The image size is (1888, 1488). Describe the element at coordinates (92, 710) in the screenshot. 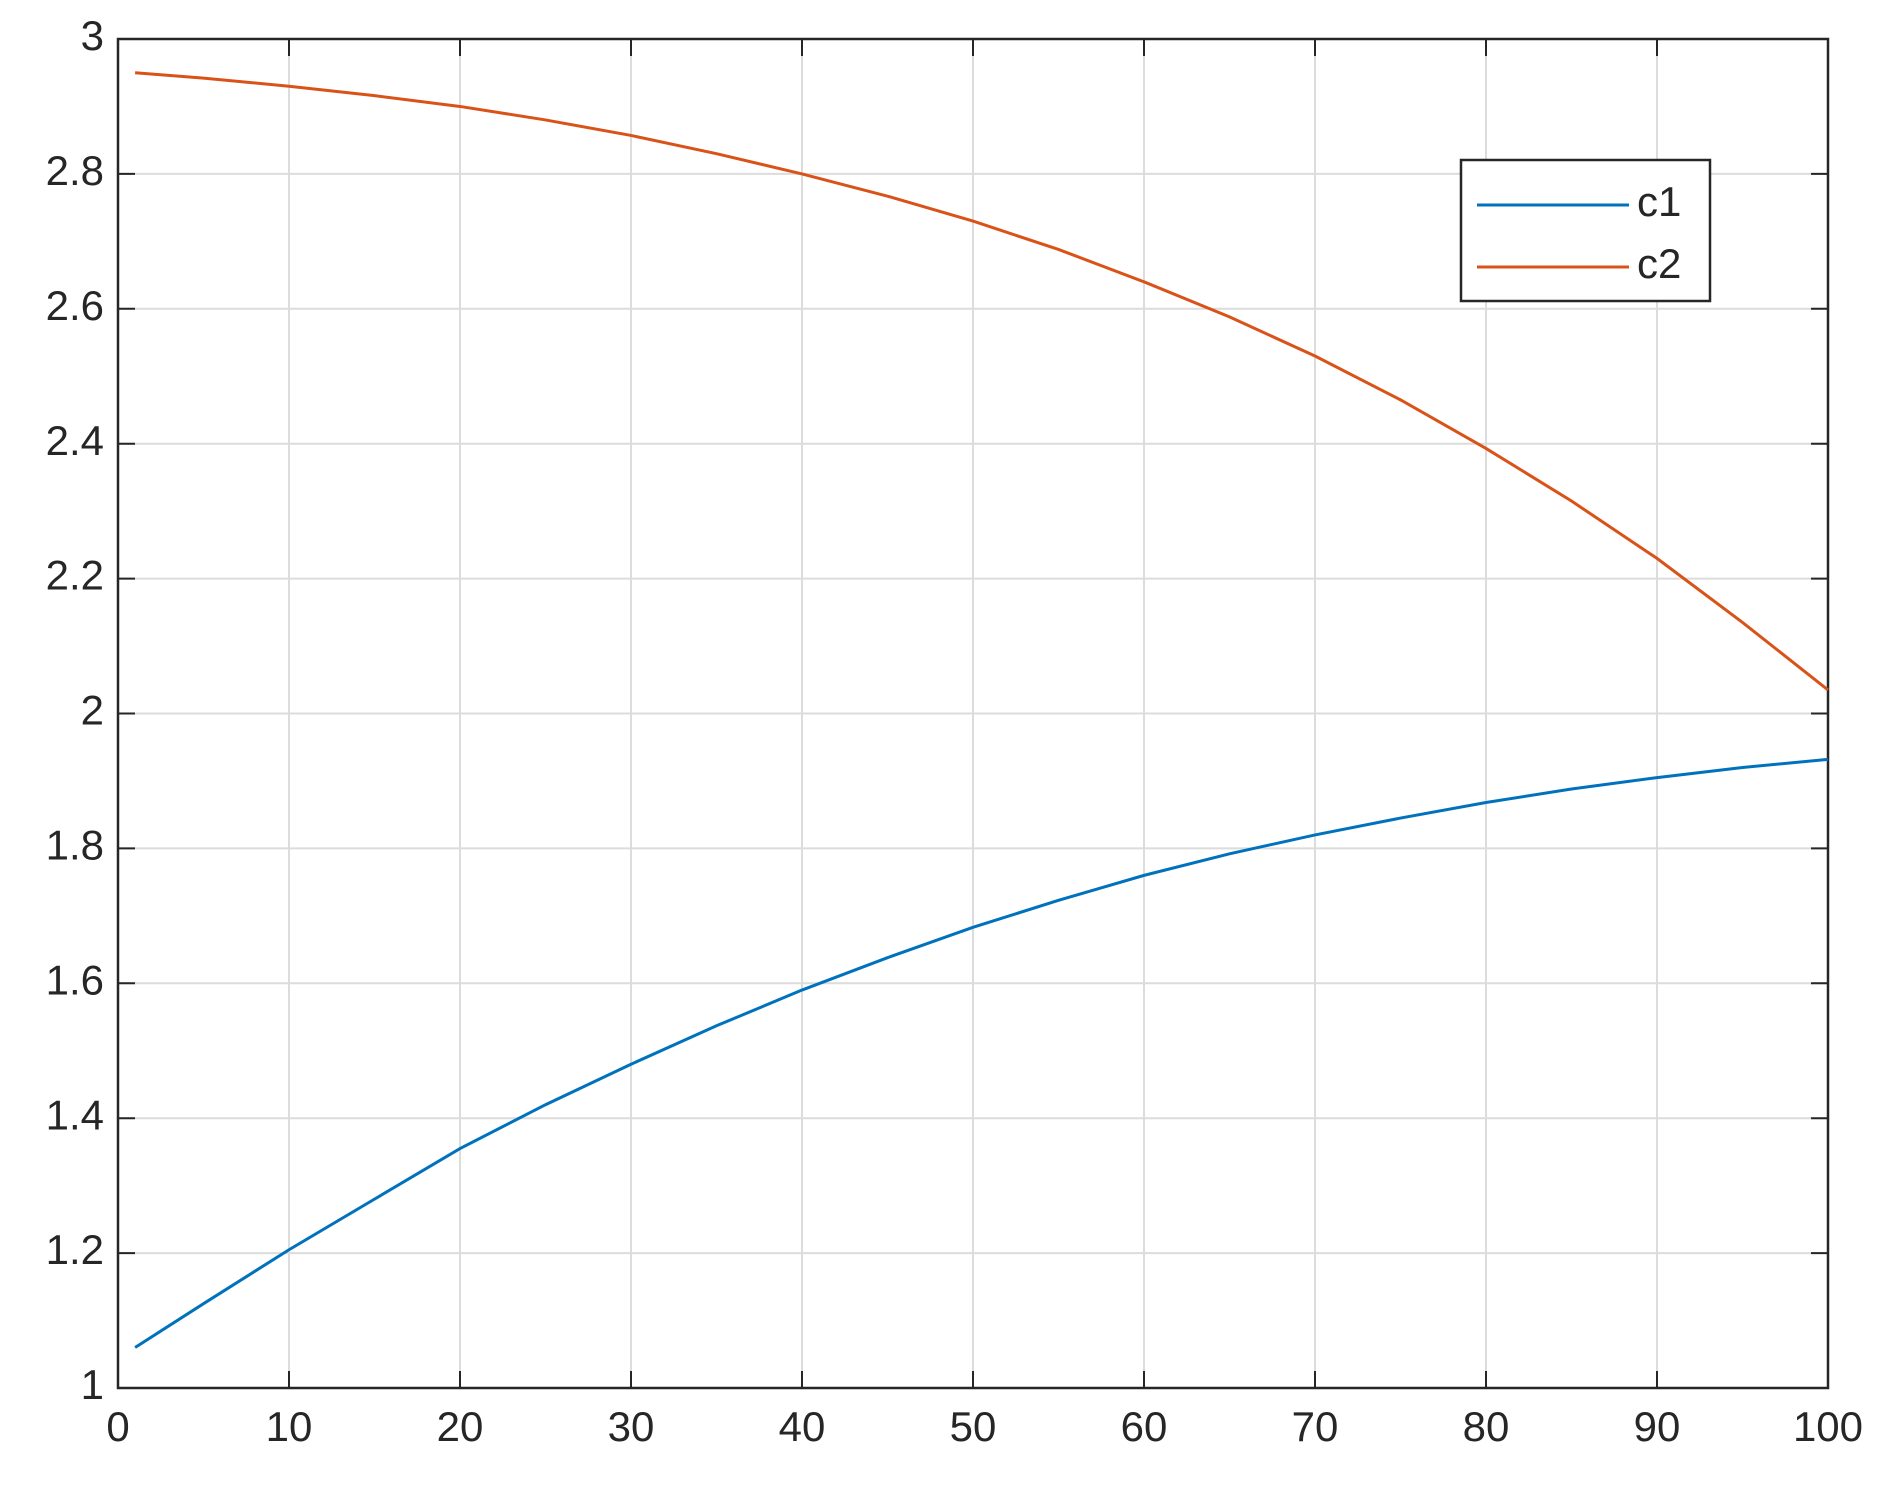

I see `y-tick-label: 2` at that location.